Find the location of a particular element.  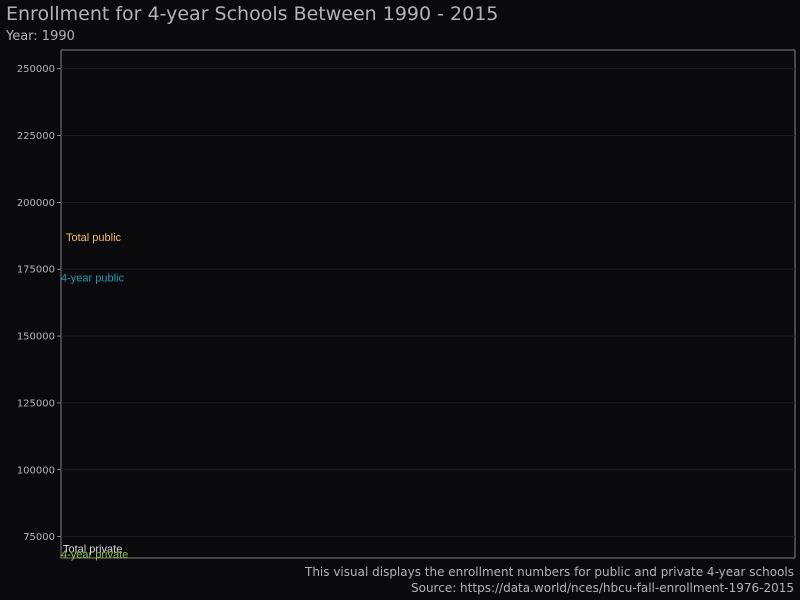

series-label-total-public: Total public is located at coordinates (94, 238).